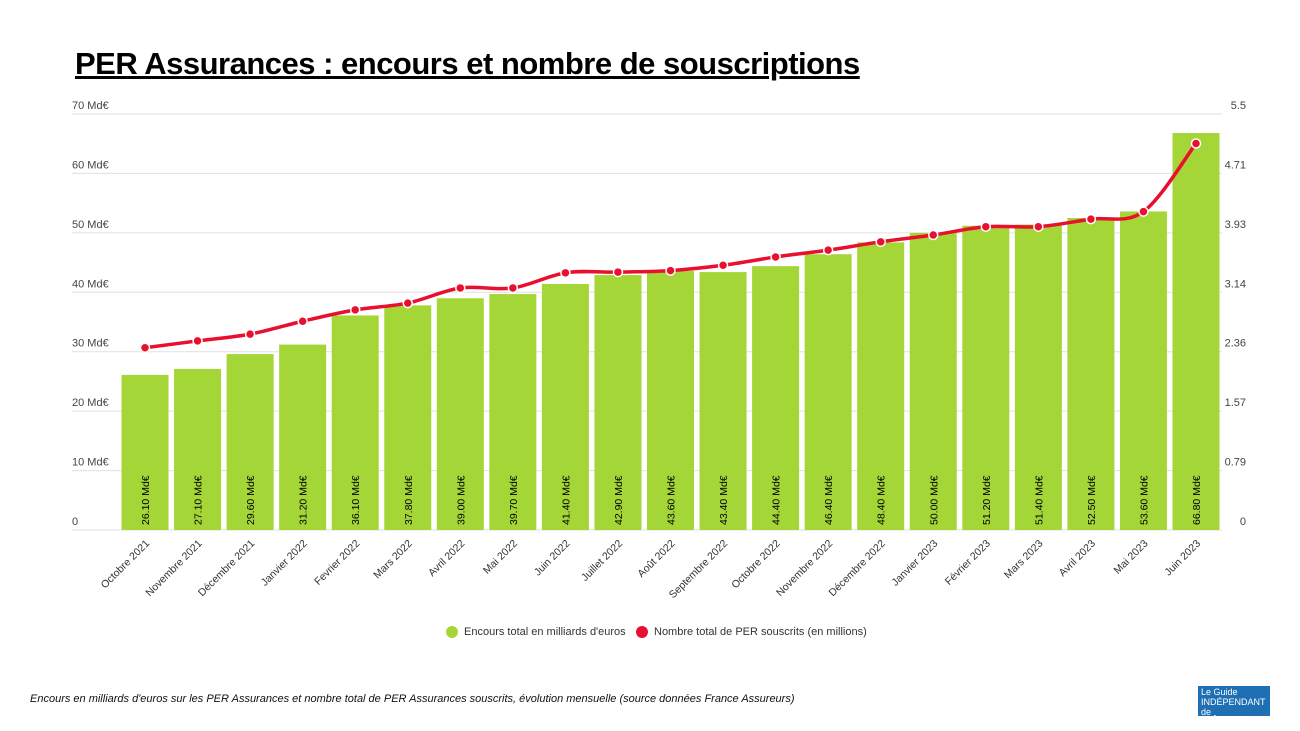  I want to click on bar-data-label: 26.10 Md€, so click(146, 500).